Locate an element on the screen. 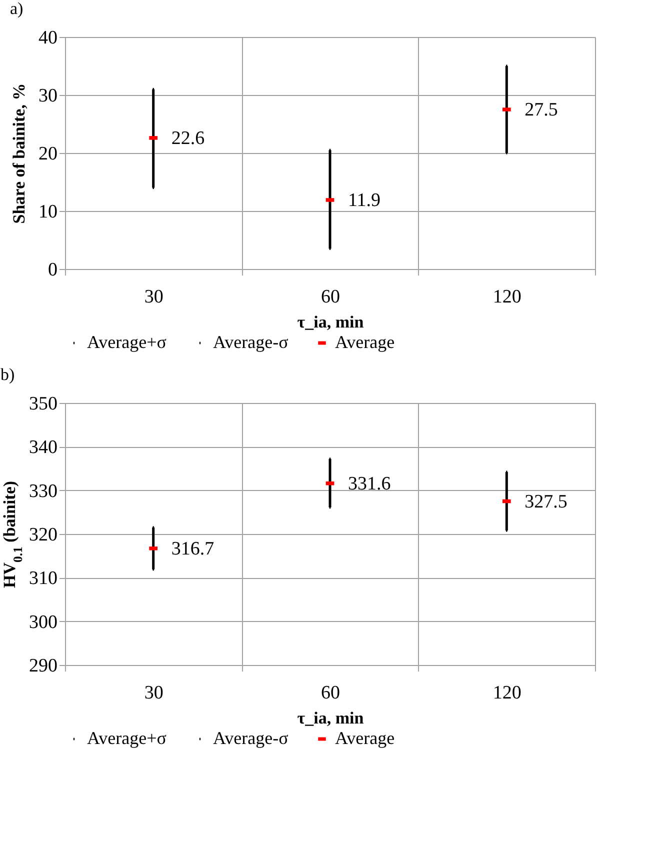  y-tick-label: 30 is located at coordinates (48, 96).